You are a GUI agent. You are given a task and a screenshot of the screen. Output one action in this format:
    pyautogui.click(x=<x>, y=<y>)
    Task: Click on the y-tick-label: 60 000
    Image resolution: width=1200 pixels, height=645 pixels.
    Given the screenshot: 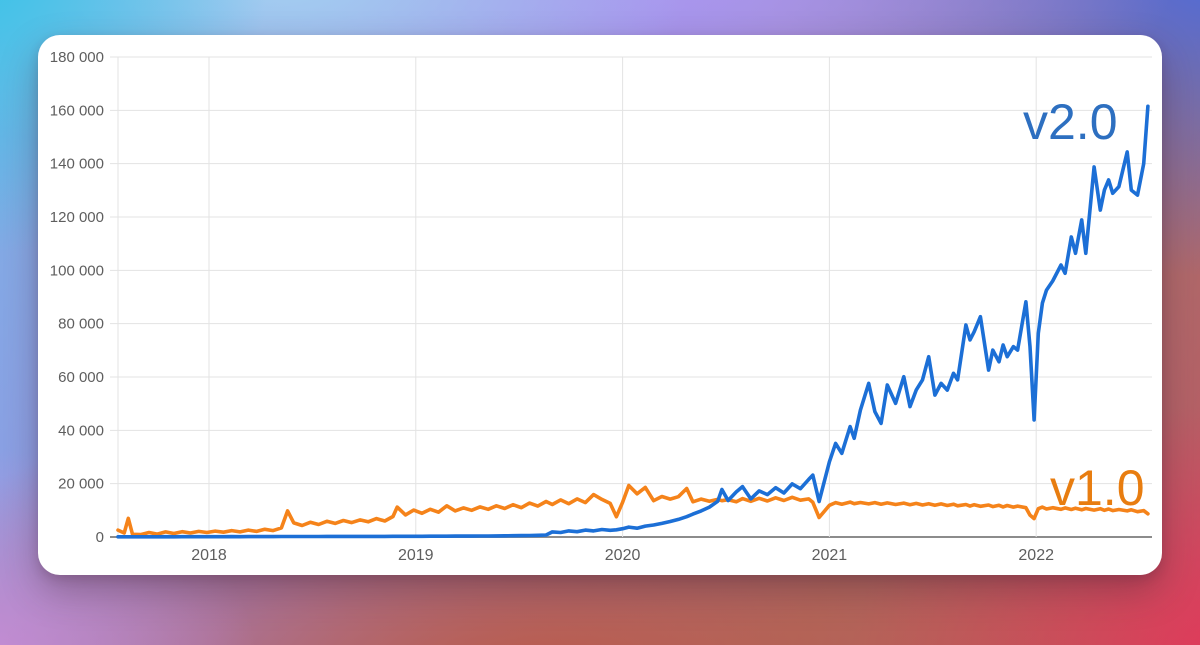 What is the action you would take?
    pyautogui.click(x=81, y=377)
    